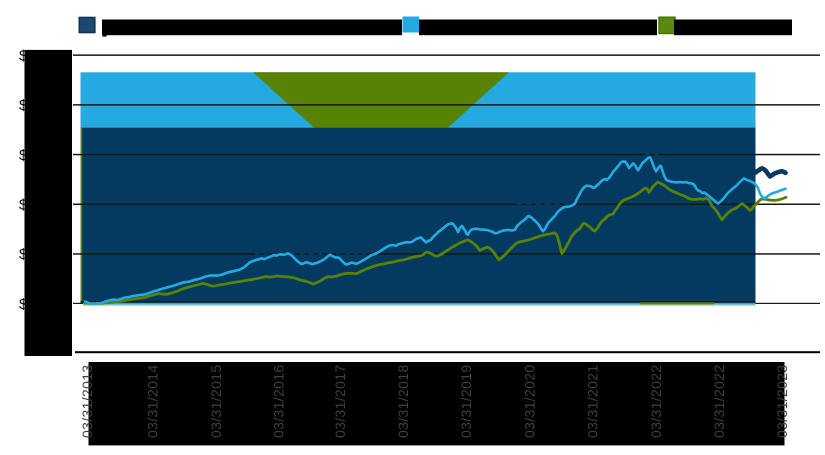 This screenshot has height=455, width=825. I want to click on svg-text: 03/31/2016, so click(278, 401).